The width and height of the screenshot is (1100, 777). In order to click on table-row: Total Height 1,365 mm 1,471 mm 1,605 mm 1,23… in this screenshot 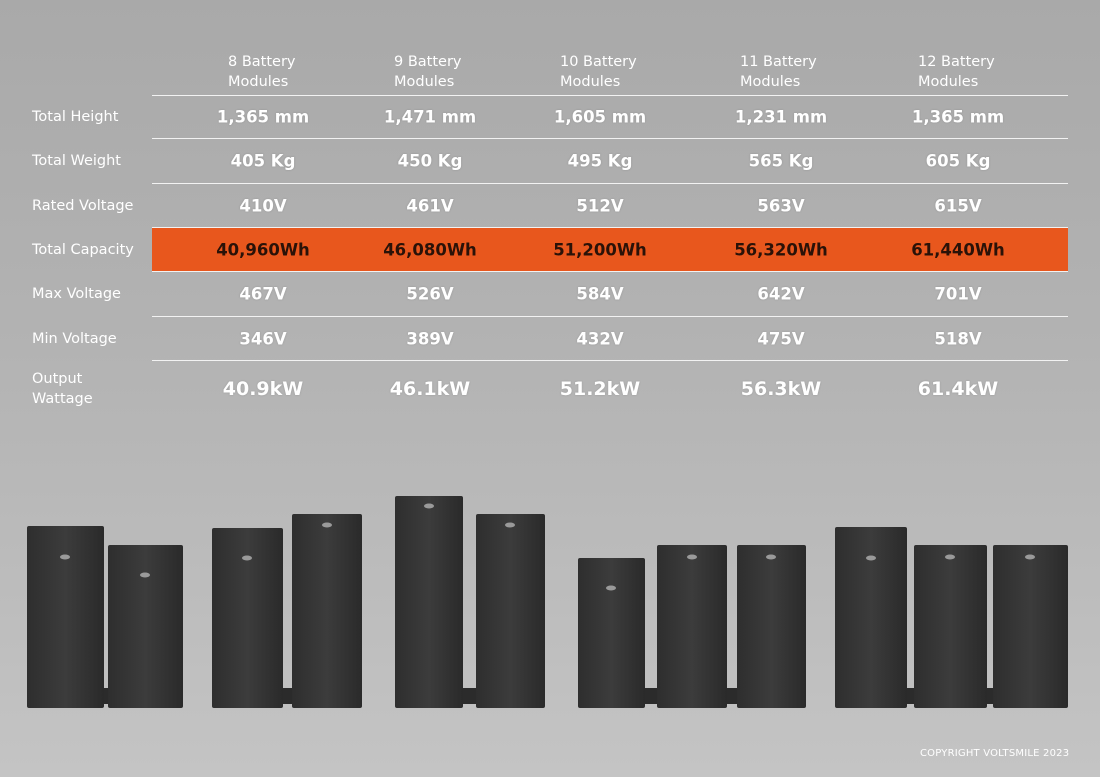, I will do `click(550, 117)`.